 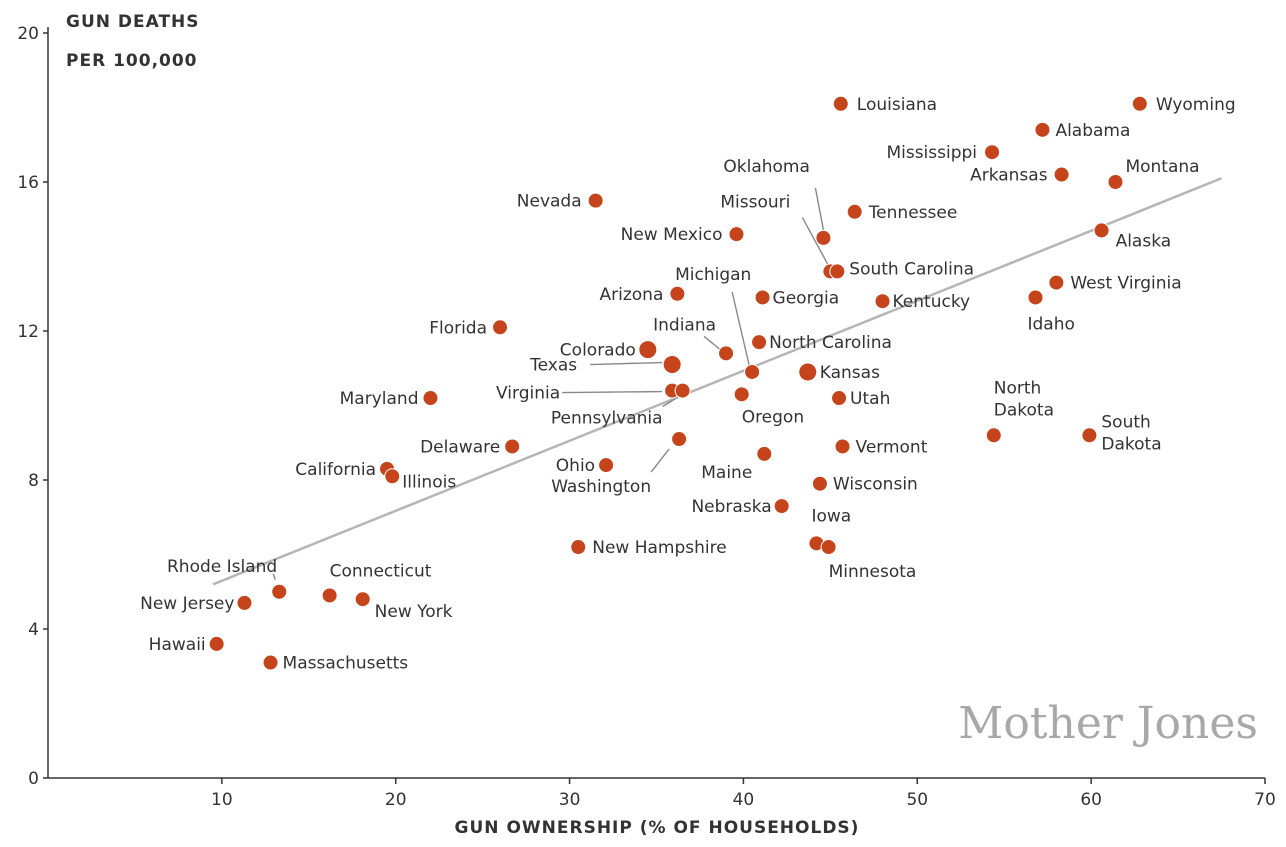 What do you see at coordinates (931, 153) in the screenshot?
I see `label-mississippi: Mississippi` at bounding box center [931, 153].